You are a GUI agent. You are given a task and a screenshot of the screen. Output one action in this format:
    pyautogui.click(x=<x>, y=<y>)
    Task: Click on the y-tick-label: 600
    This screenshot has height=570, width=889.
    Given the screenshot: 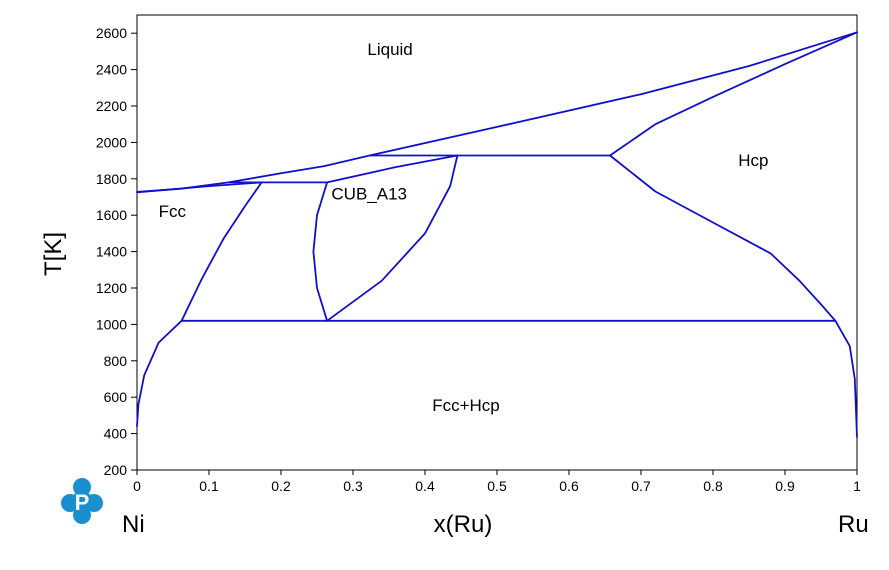 What is the action you would take?
    pyautogui.click(x=116, y=397)
    